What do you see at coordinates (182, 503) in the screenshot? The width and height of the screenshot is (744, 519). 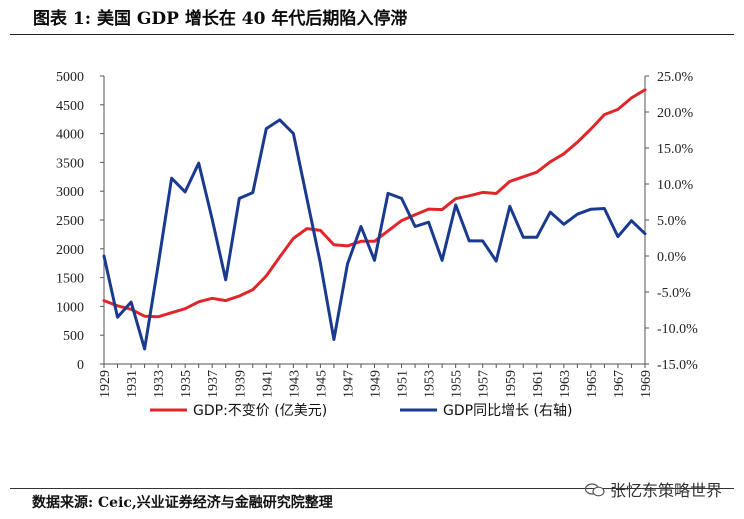 I see `source-note: 数据来源: Ceic,兴业证券经济与金融研究院整理` at bounding box center [182, 503].